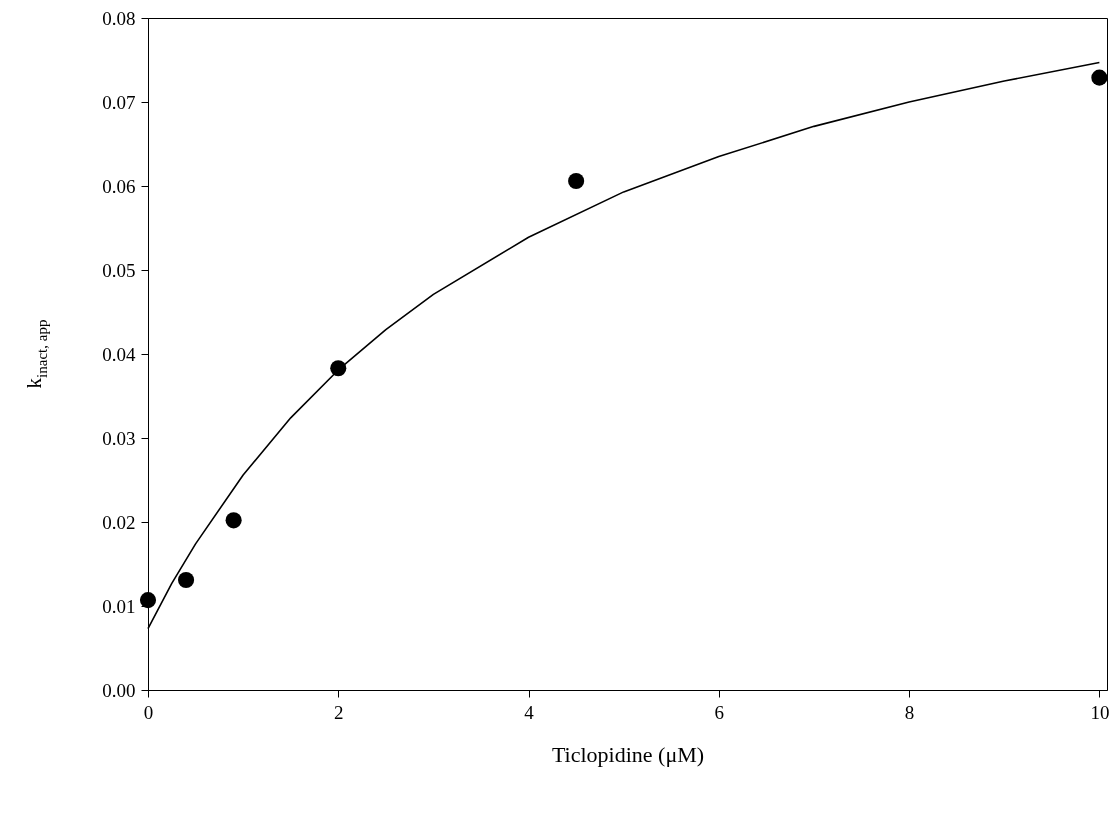 The width and height of the screenshot is (1119, 814). What do you see at coordinates (119, 270) in the screenshot?
I see `y-tick-label: 0.05` at bounding box center [119, 270].